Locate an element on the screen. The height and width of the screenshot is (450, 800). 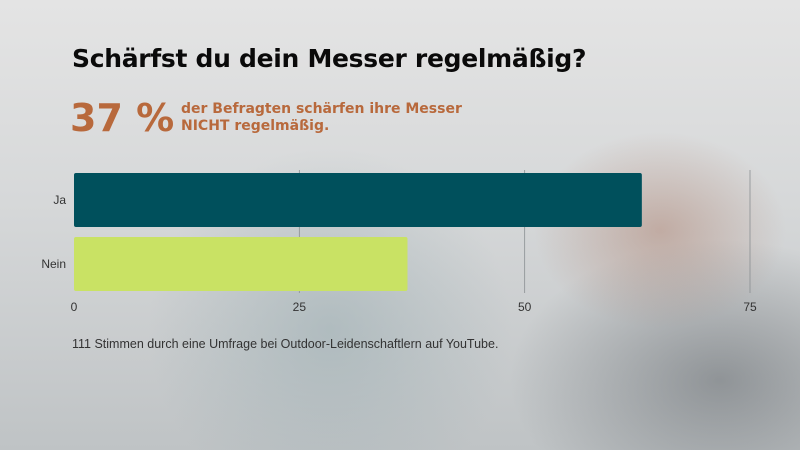
highlight-line-1: der Befragten schärfen ihre Messer is located at coordinates (321, 109).